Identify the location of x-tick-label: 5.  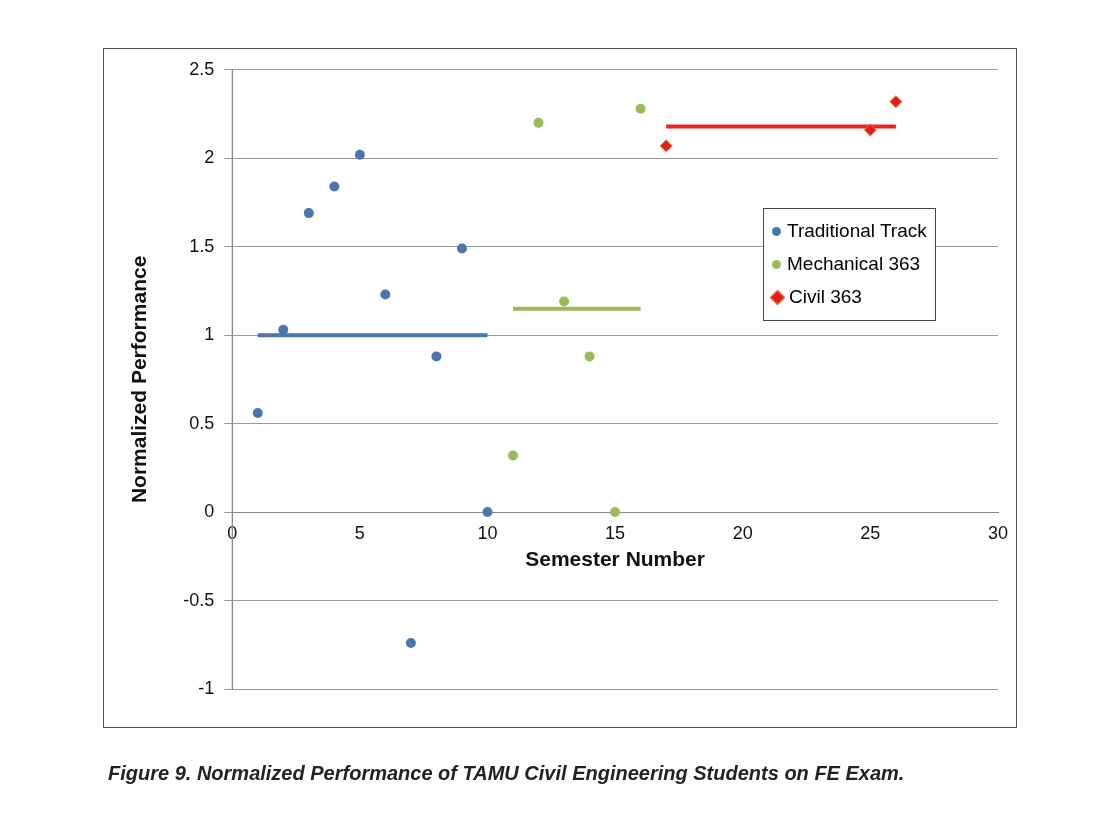
(359, 532).